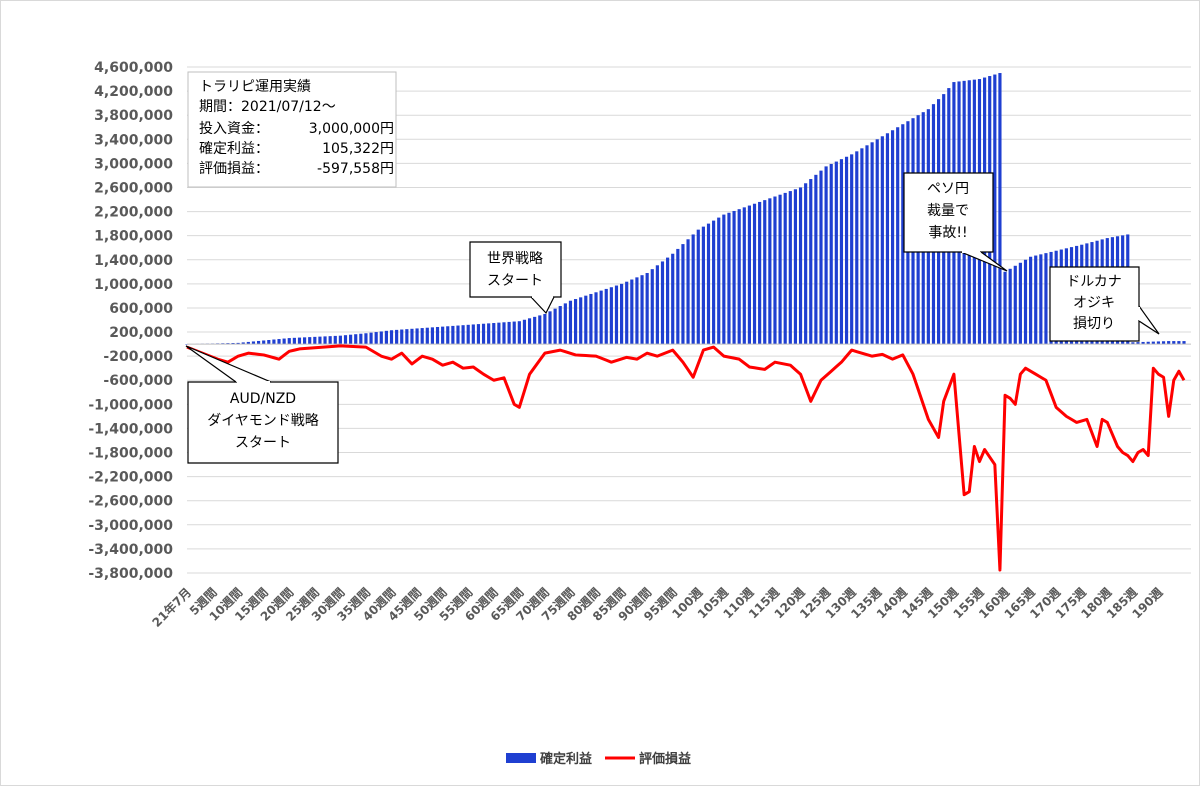 This screenshot has width=1200, height=787. What do you see at coordinates (130, 478) in the screenshot?
I see `y-tick-label: -2,200,000` at bounding box center [130, 478].